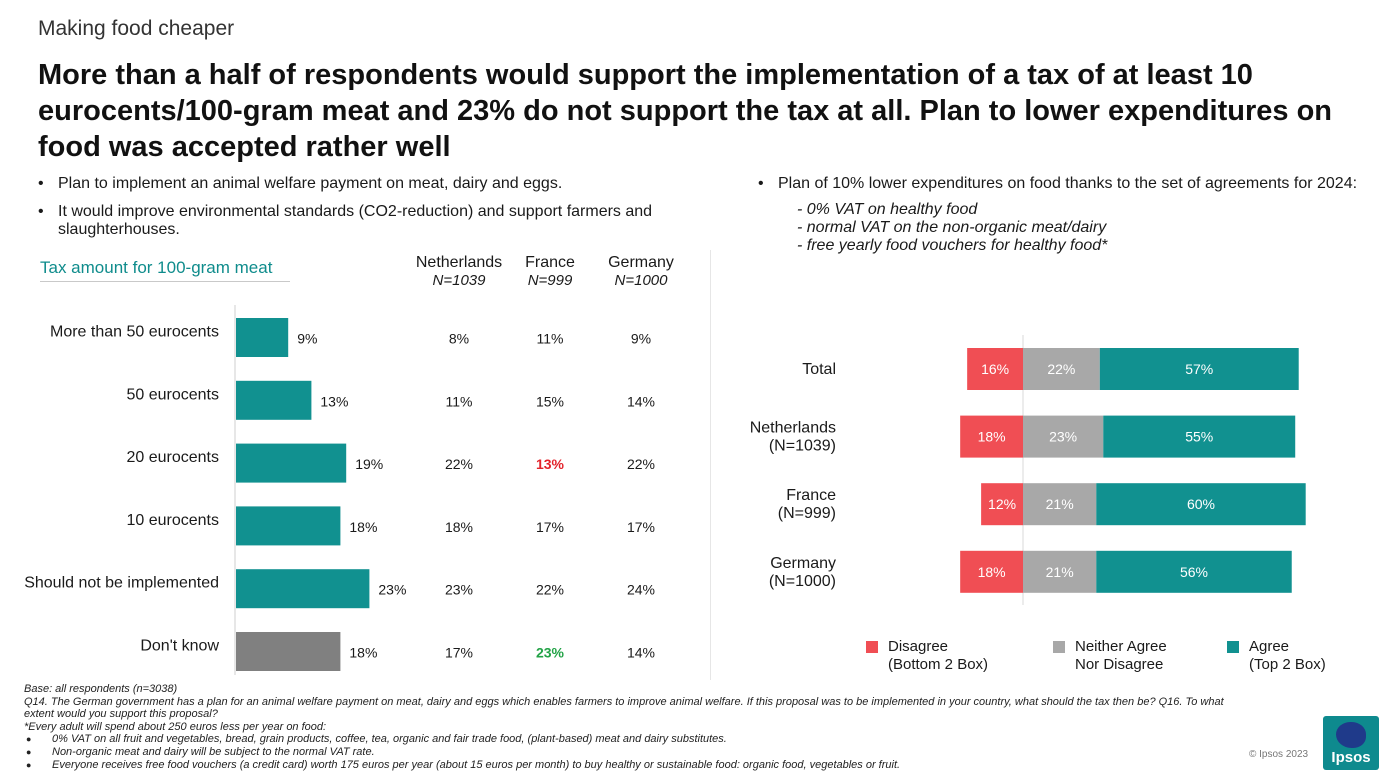 The height and width of the screenshot is (781, 1400). I want to click on column-header-france: France N=999, so click(550, 272).